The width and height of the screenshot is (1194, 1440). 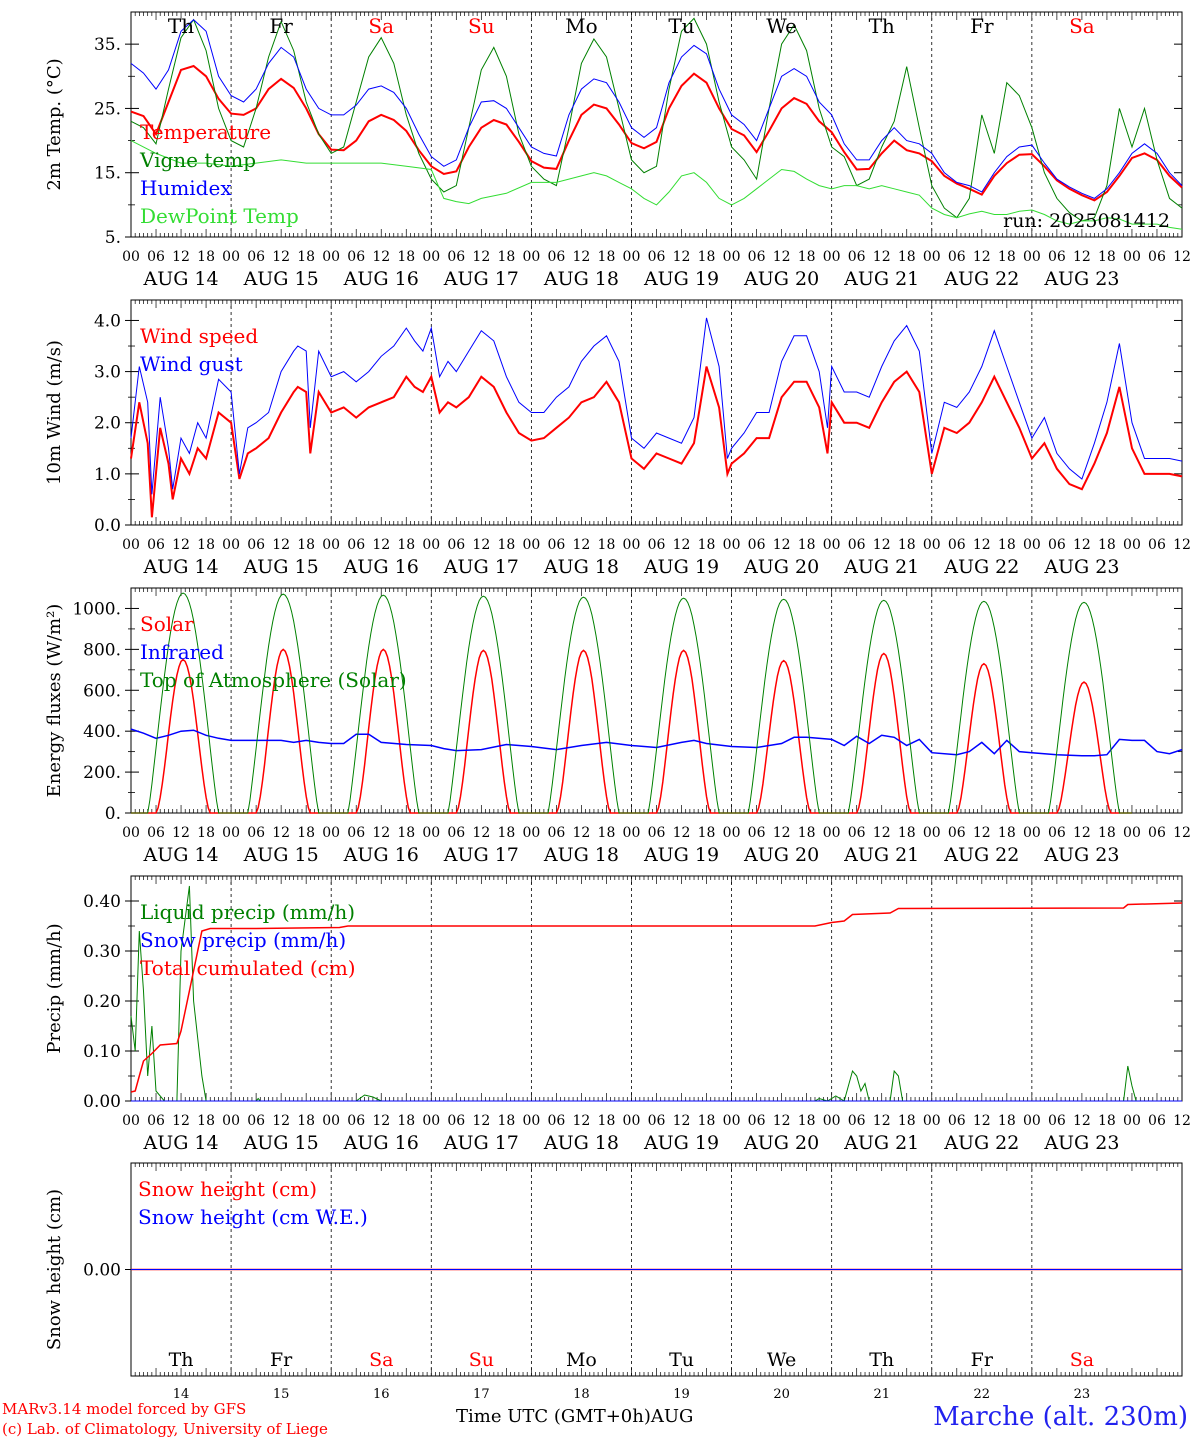 I want to click on y-tick-label: 4.0, so click(x=107, y=321).